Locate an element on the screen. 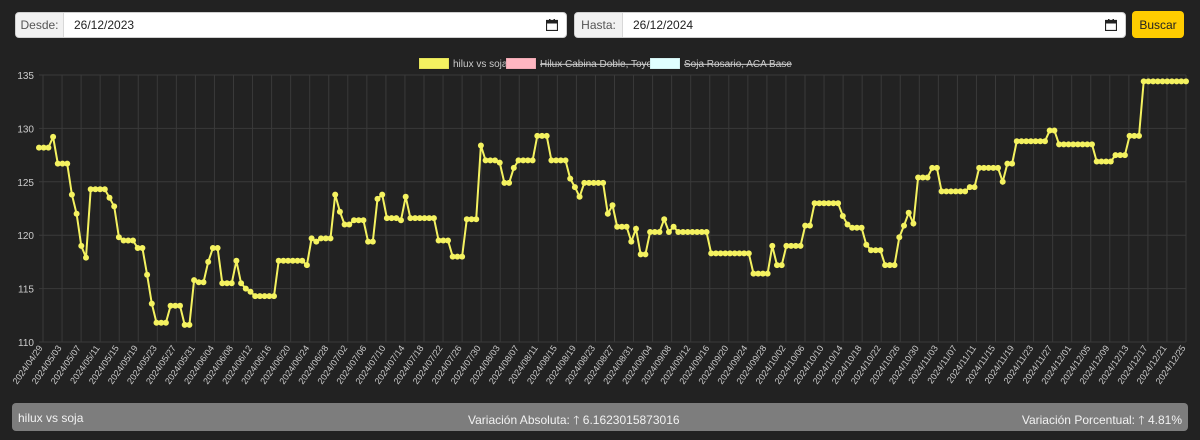 This screenshot has height=440, width=1200. legend-label: Hilux Cabina Doble, Toyota is located at coordinates (600, 64).